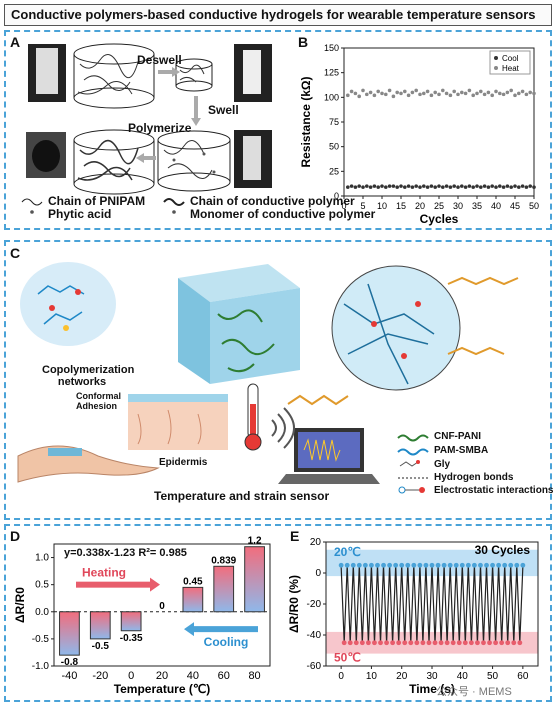  Describe the element at coordinates (306, 122) in the screenshot. I see `y-axis-label: Resistance (kΩ)` at that location.